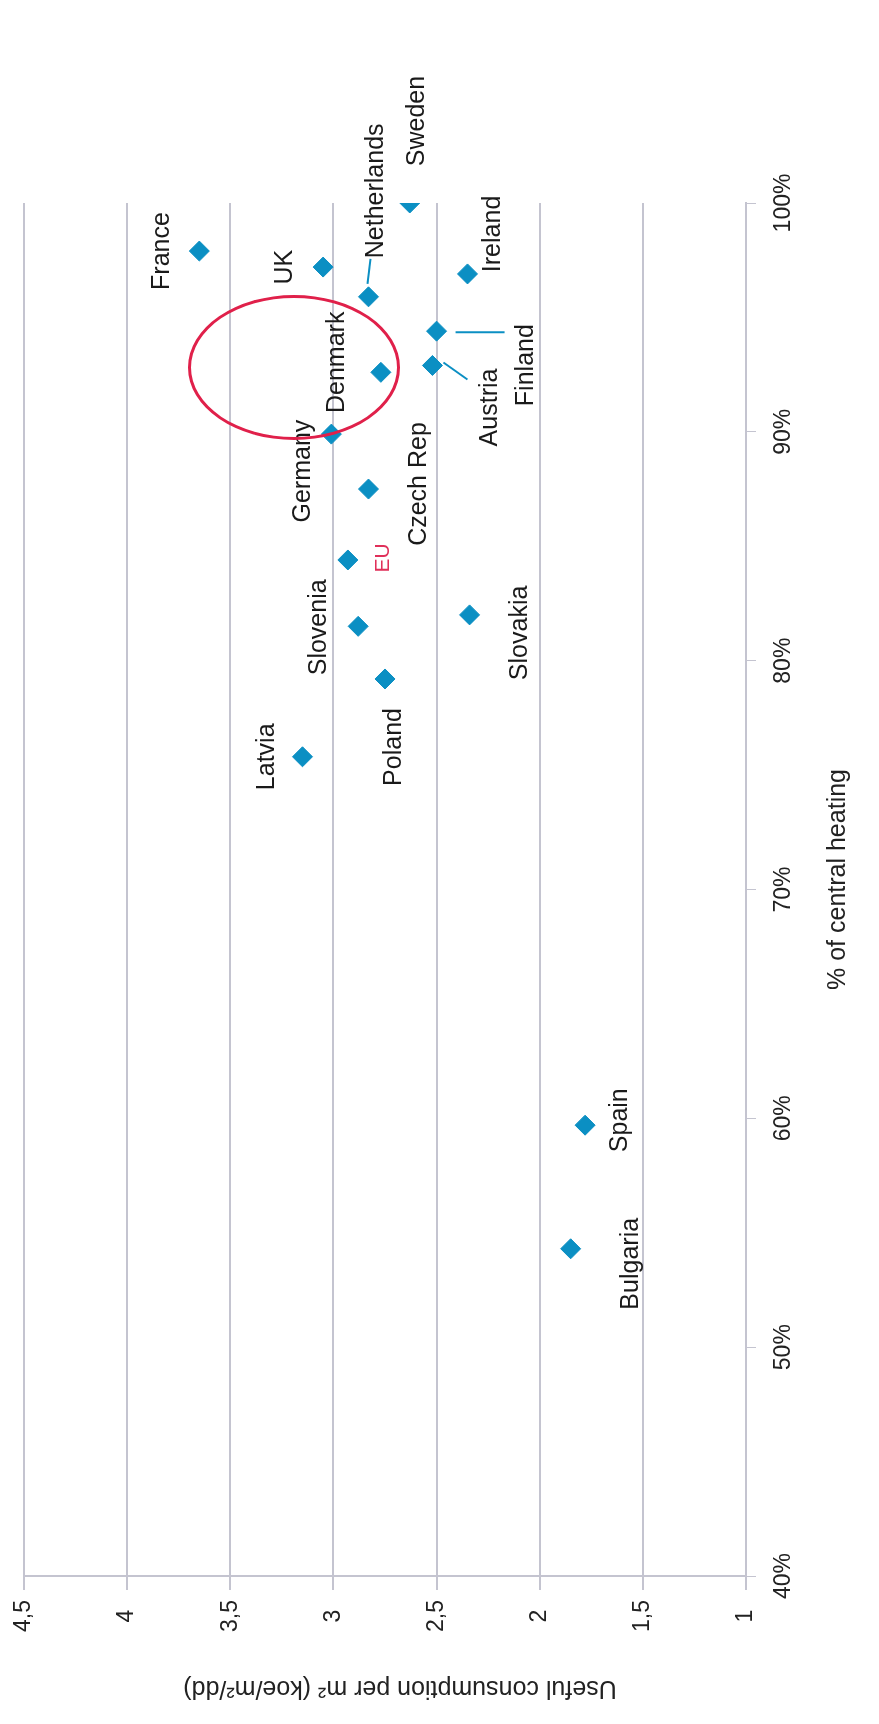 This screenshot has width=879, height=1724. What do you see at coordinates (782, 1347) in the screenshot?
I see `y-tick-label: 50%` at bounding box center [782, 1347].